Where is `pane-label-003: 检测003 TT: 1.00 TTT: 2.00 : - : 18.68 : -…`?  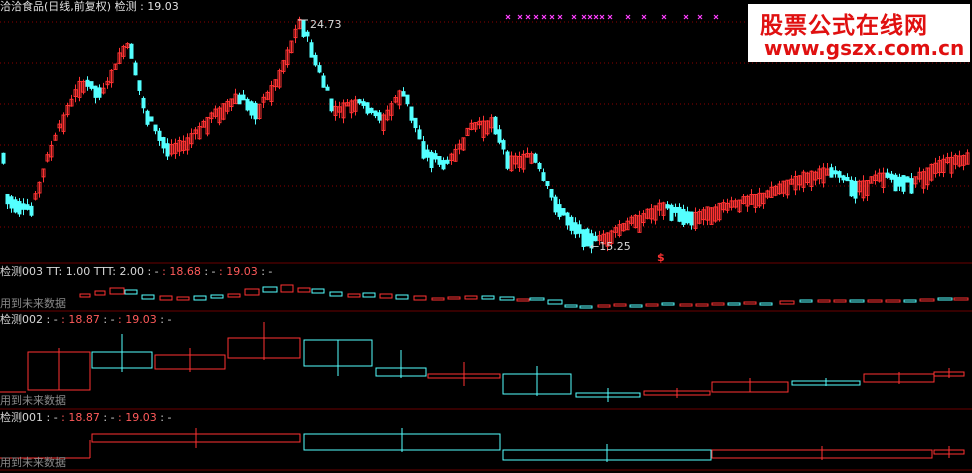
pane-label-003: 检测003 TT: 1.00 TTT: 2.00 : - : 18.68 : -… is located at coordinates (136, 271).